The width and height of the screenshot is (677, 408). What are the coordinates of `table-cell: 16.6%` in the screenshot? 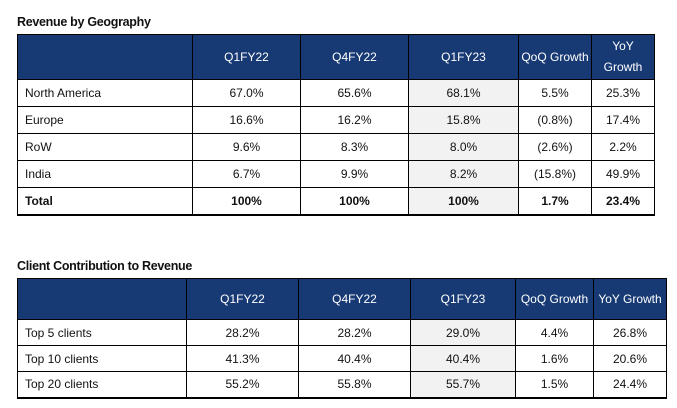 It's located at (246, 120).